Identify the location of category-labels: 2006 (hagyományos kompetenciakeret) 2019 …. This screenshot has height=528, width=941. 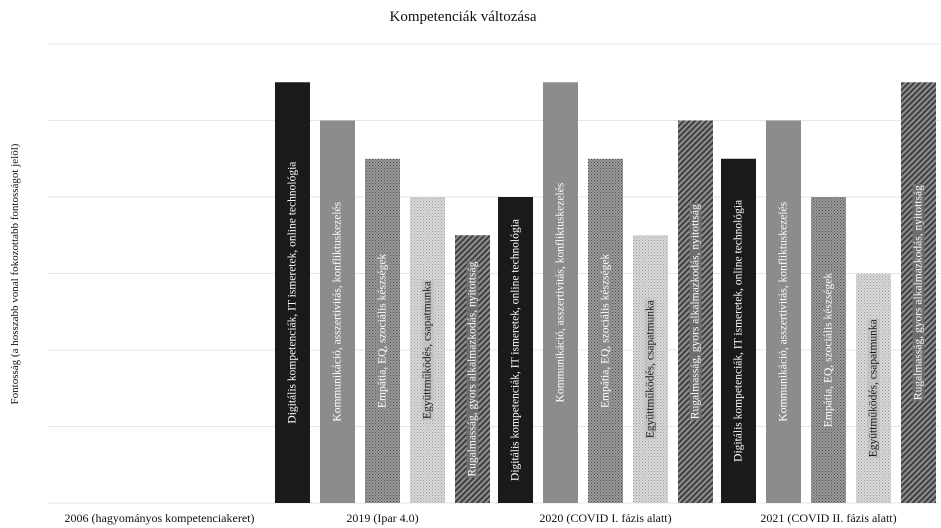
(481, 518).